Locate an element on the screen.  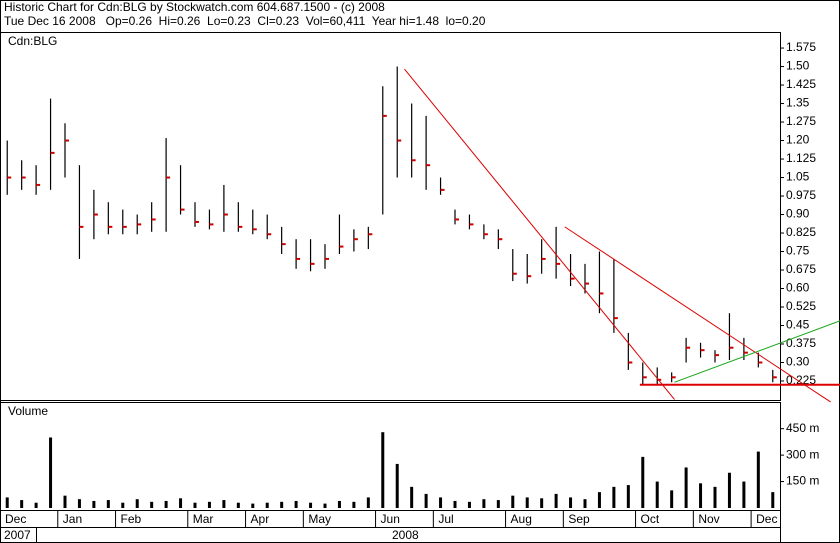
y-tick-label: 1.125 is located at coordinates (801, 158).